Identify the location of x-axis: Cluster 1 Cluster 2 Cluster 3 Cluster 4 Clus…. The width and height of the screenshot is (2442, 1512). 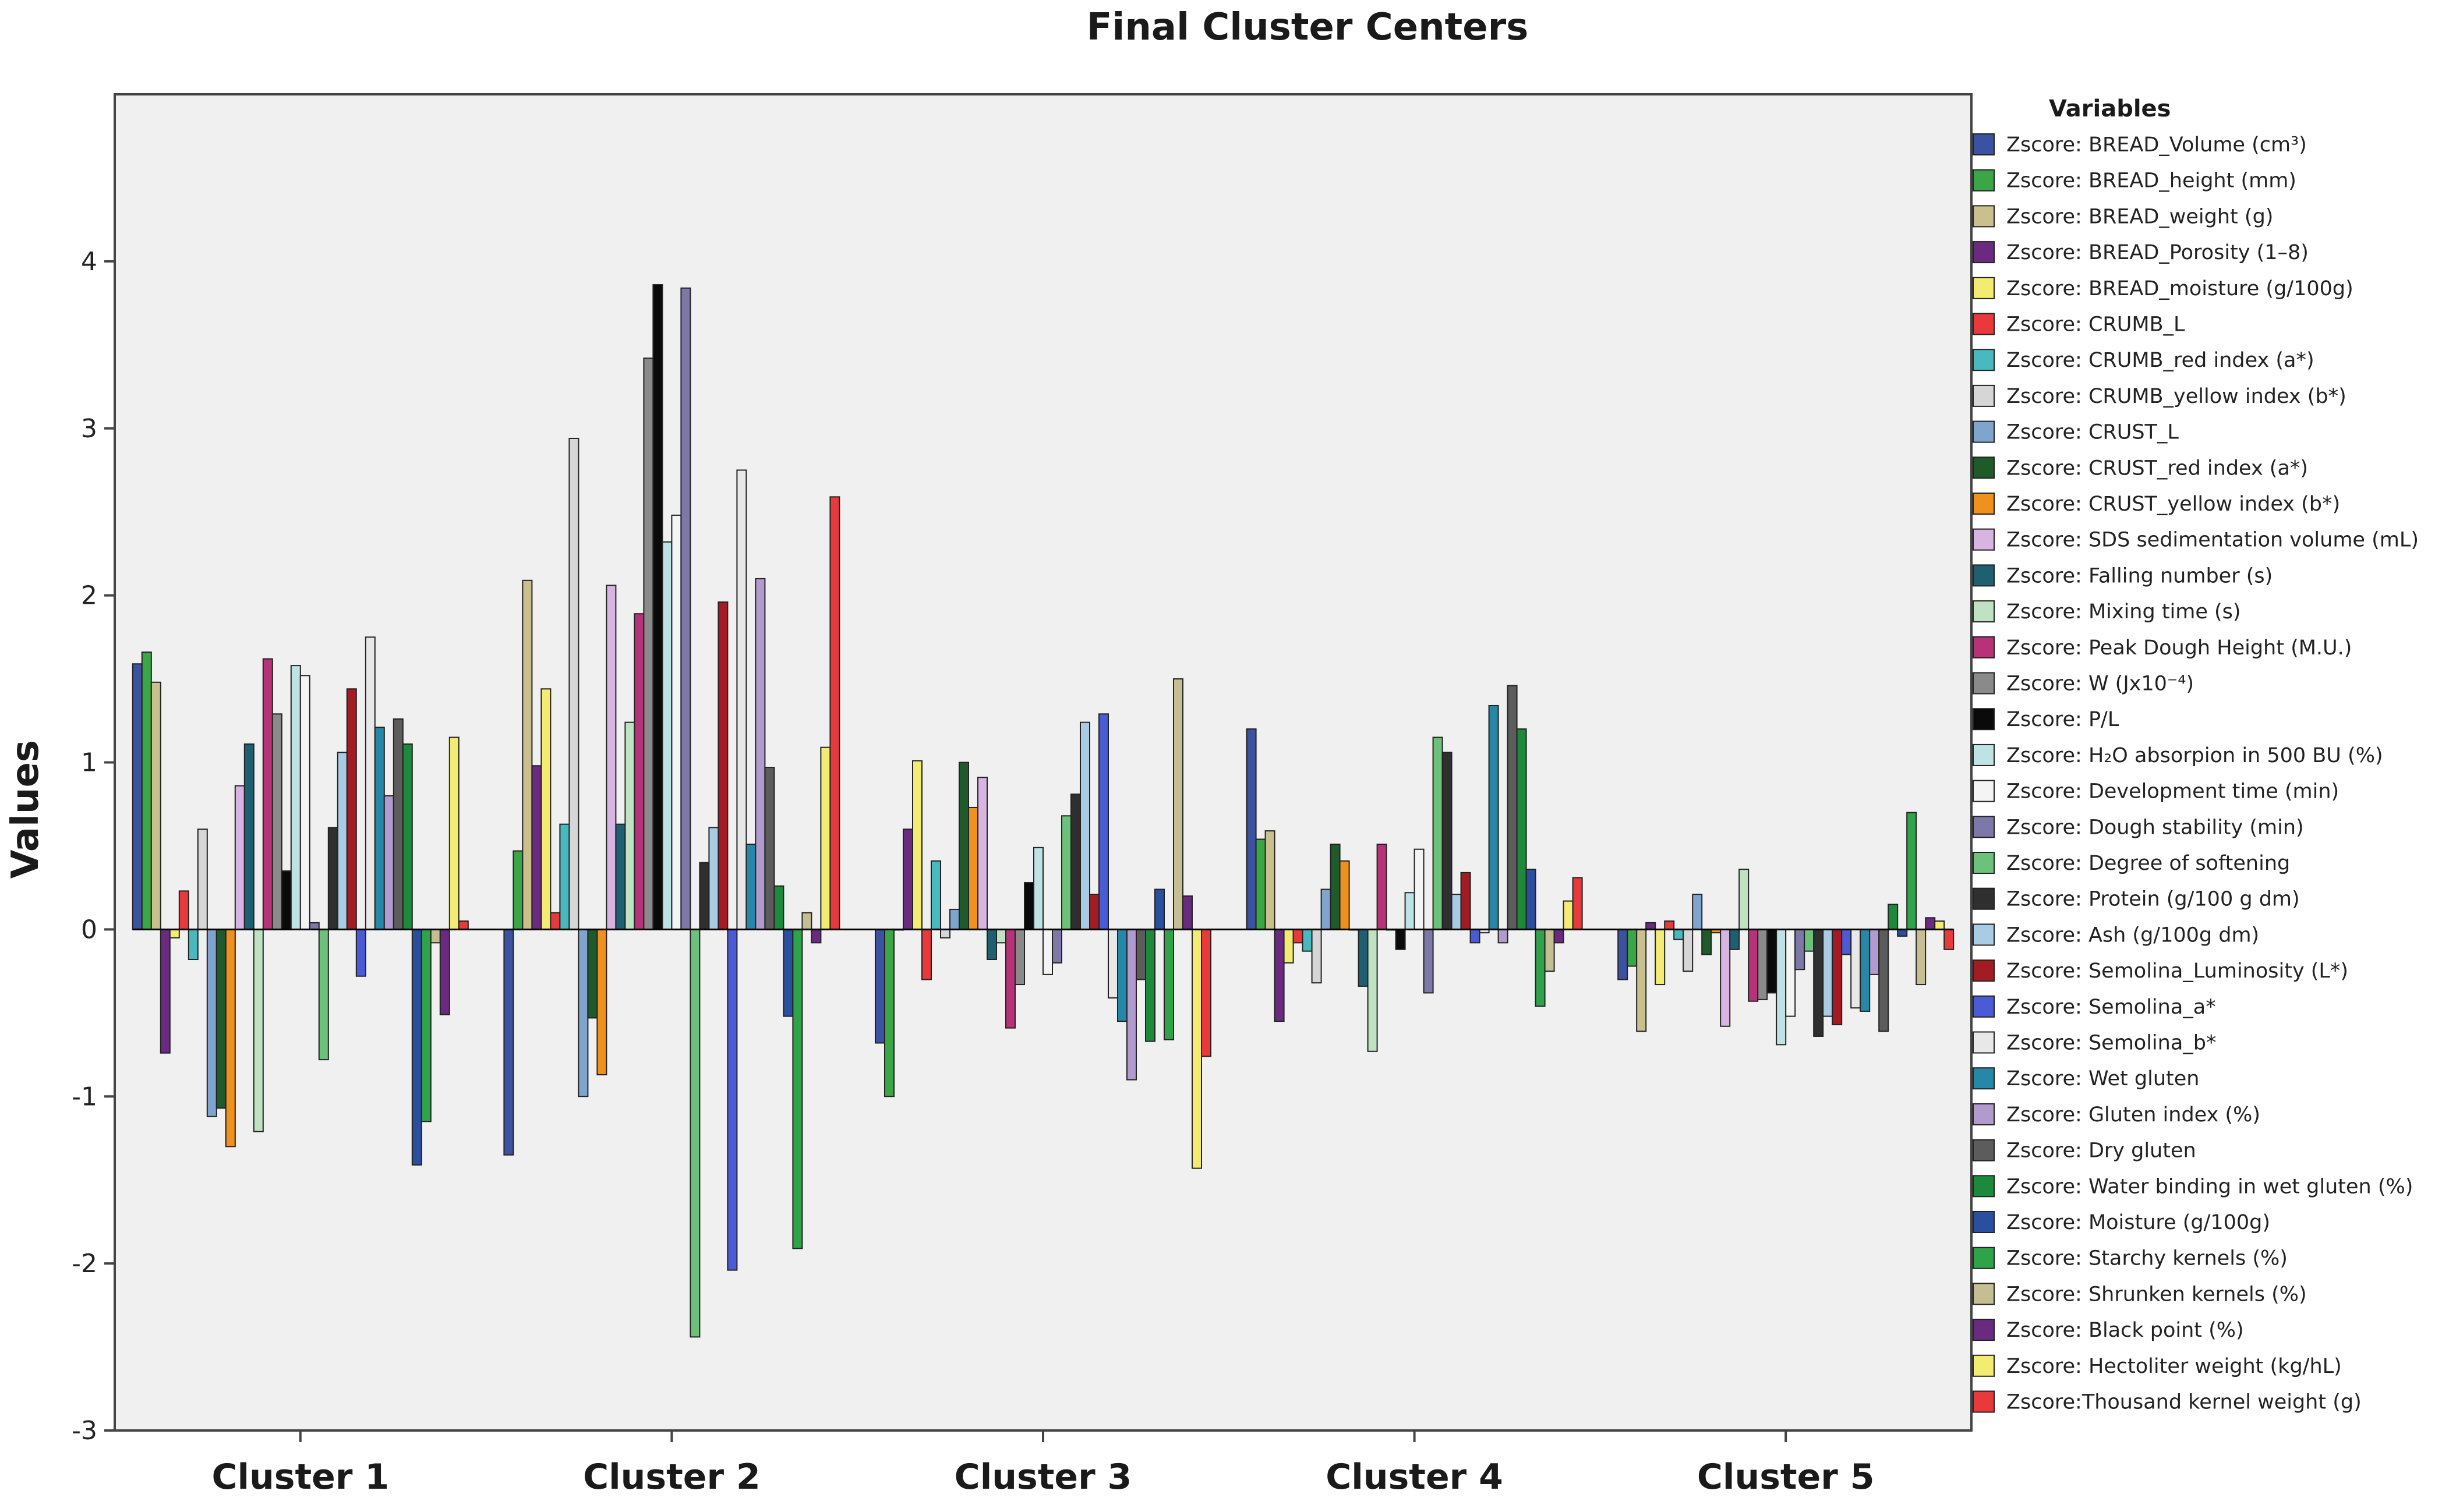
(1043, 1463).